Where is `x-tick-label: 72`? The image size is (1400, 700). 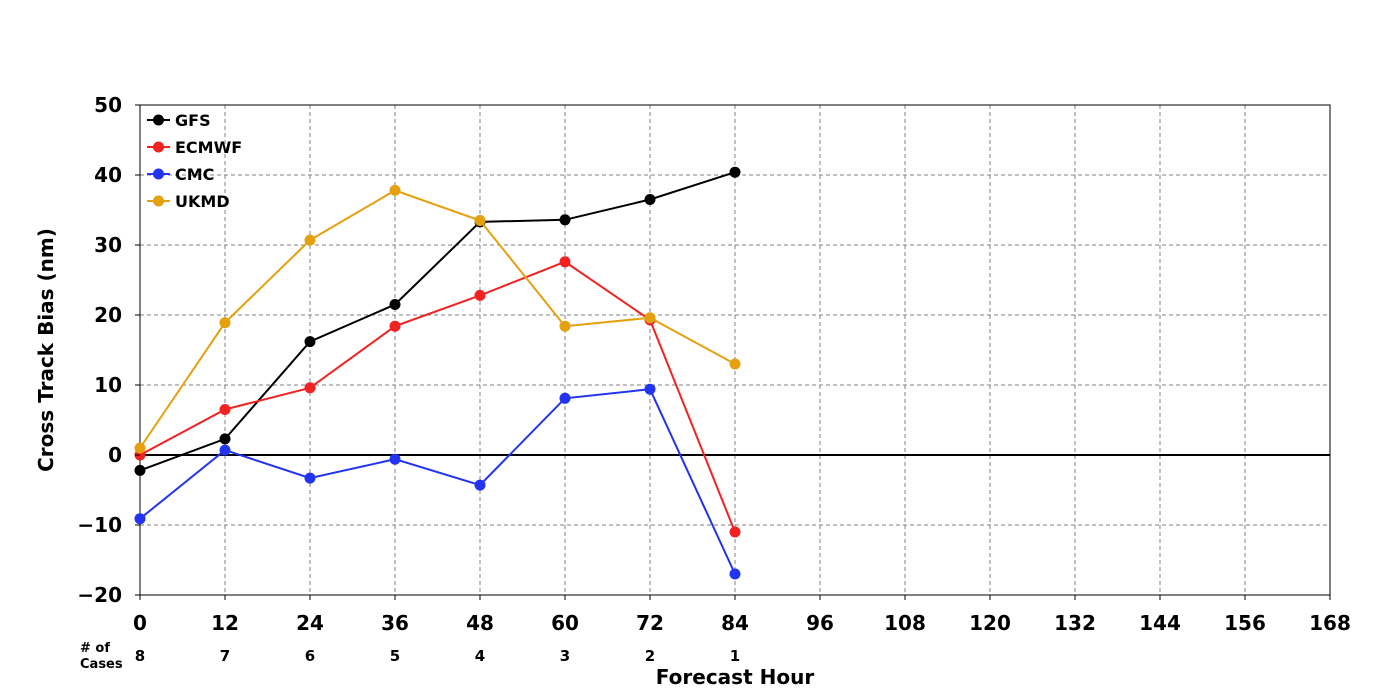 x-tick-label: 72 is located at coordinates (650, 623).